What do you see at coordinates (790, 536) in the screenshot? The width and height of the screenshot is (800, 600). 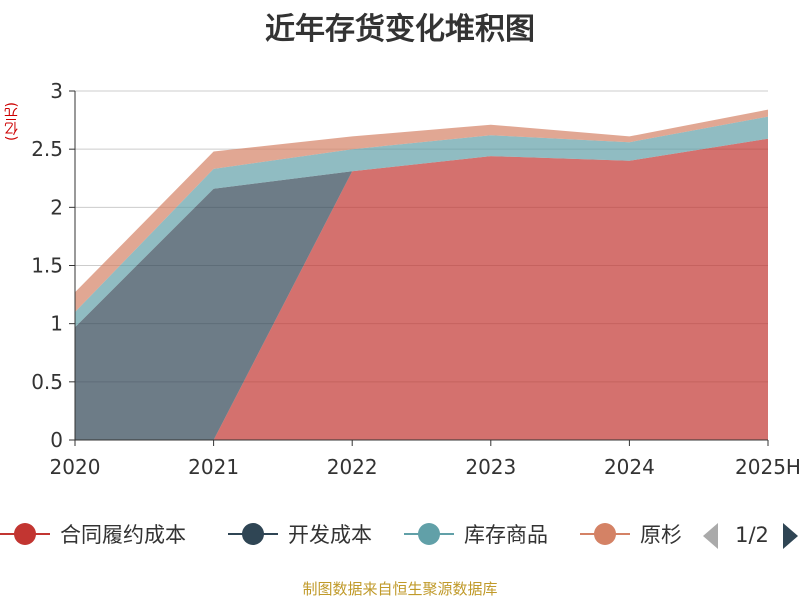 I see `legend-next-icon` at bounding box center [790, 536].